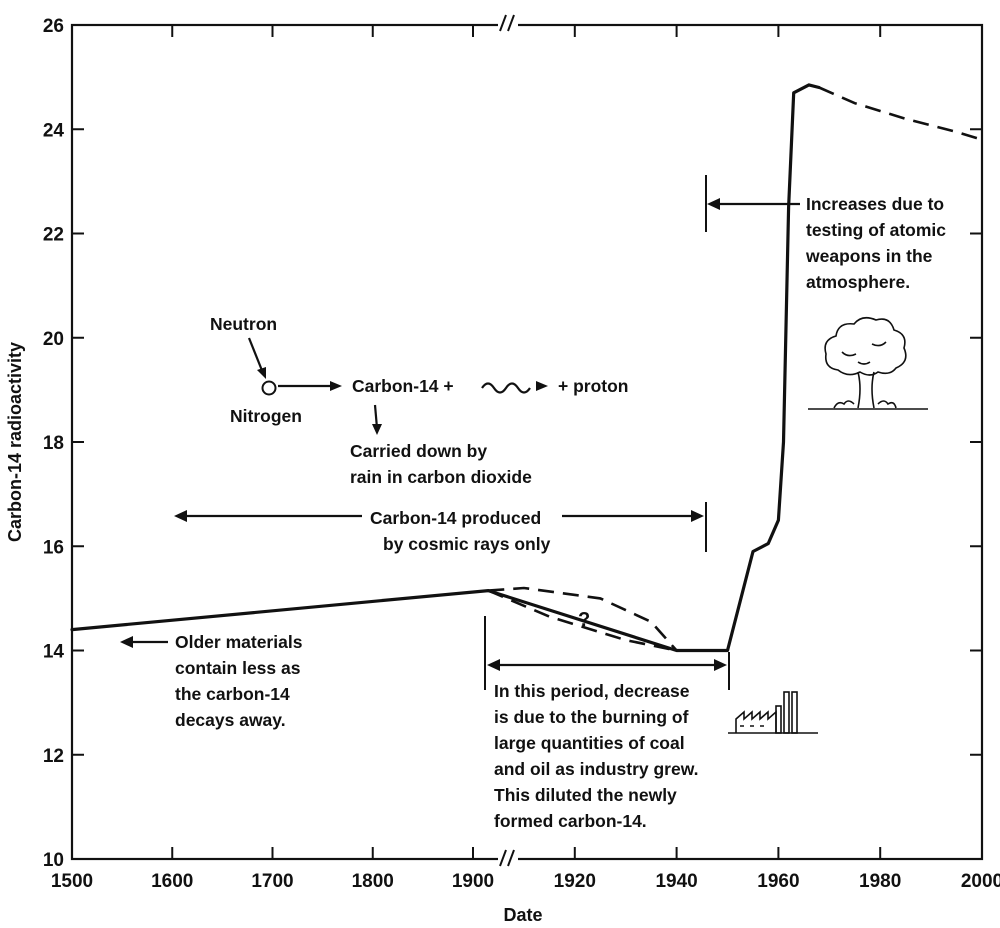  I want to click on period-label-4: and oil as industry grew., so click(596, 769).